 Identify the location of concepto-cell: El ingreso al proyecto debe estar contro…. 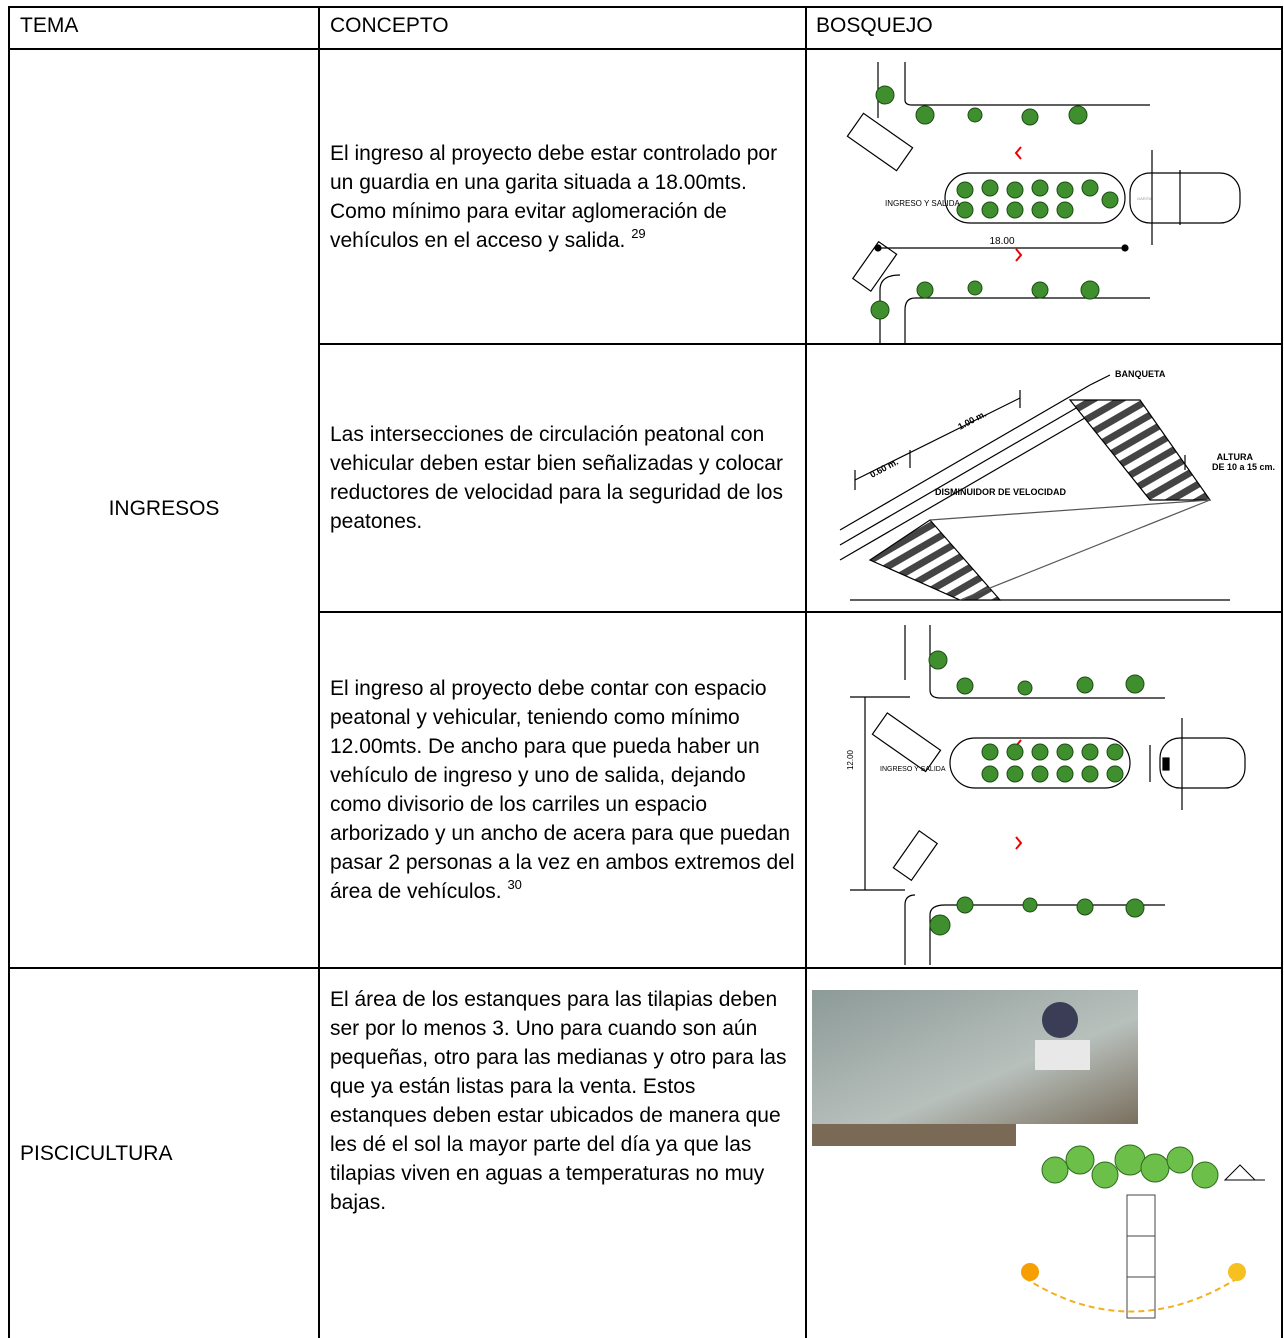
(564, 196).